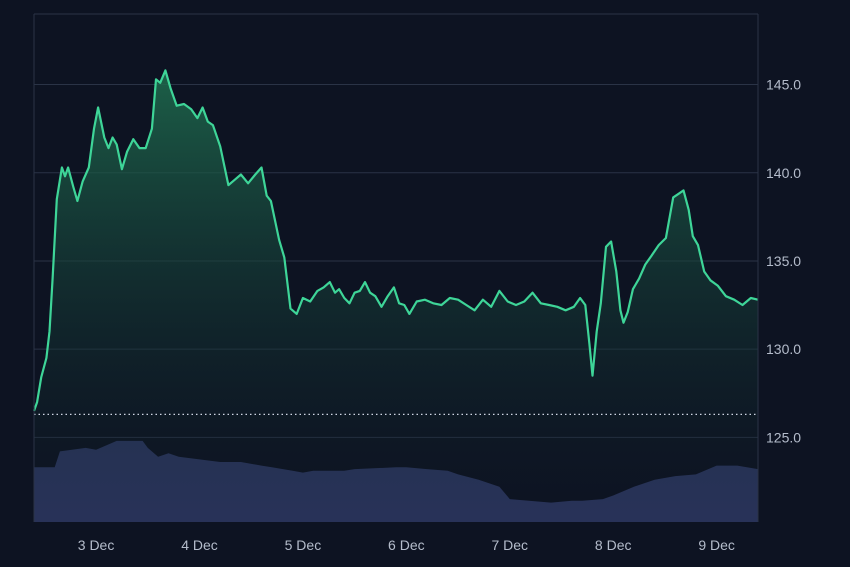 The width and height of the screenshot is (850, 567). I want to click on x-tick-label: 5 Dec, so click(303, 545).